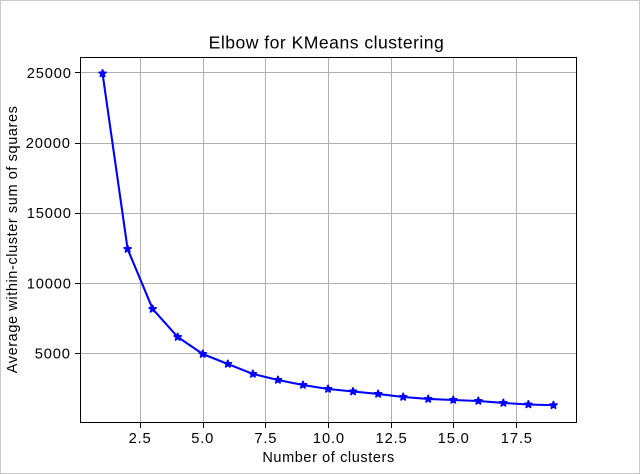 The width and height of the screenshot is (640, 474). I want to click on svg-text: 25000, so click(49, 74).